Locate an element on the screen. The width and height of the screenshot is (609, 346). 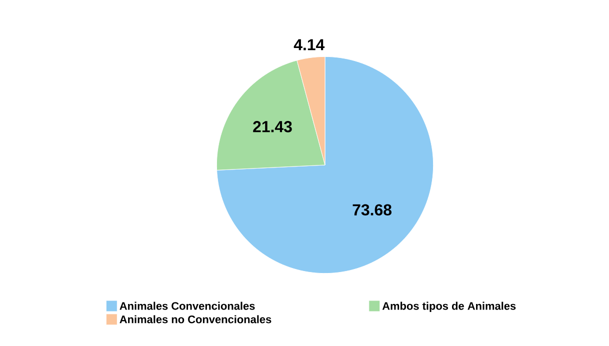
legend-label: Ambos tipos de Animales is located at coordinates (449, 307).